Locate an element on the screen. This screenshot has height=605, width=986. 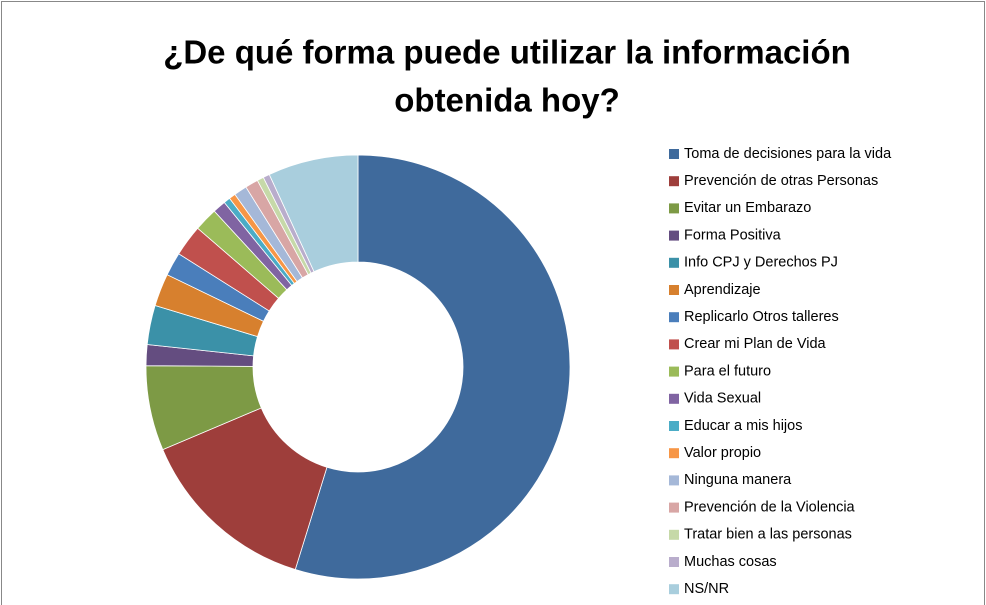
legend-label: Evitar un Embarazo is located at coordinates (747, 208).